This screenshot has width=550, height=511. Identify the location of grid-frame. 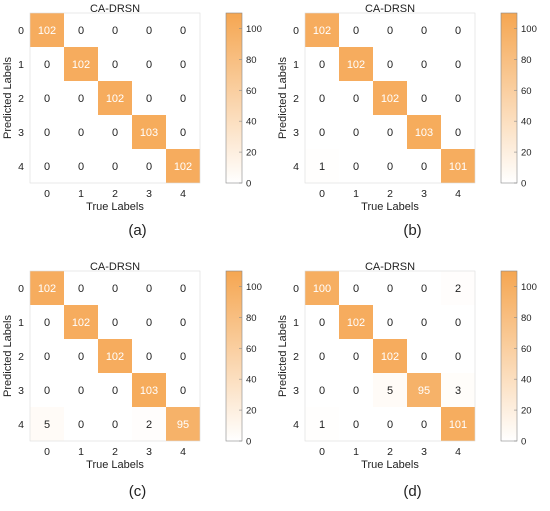
(115, 98).